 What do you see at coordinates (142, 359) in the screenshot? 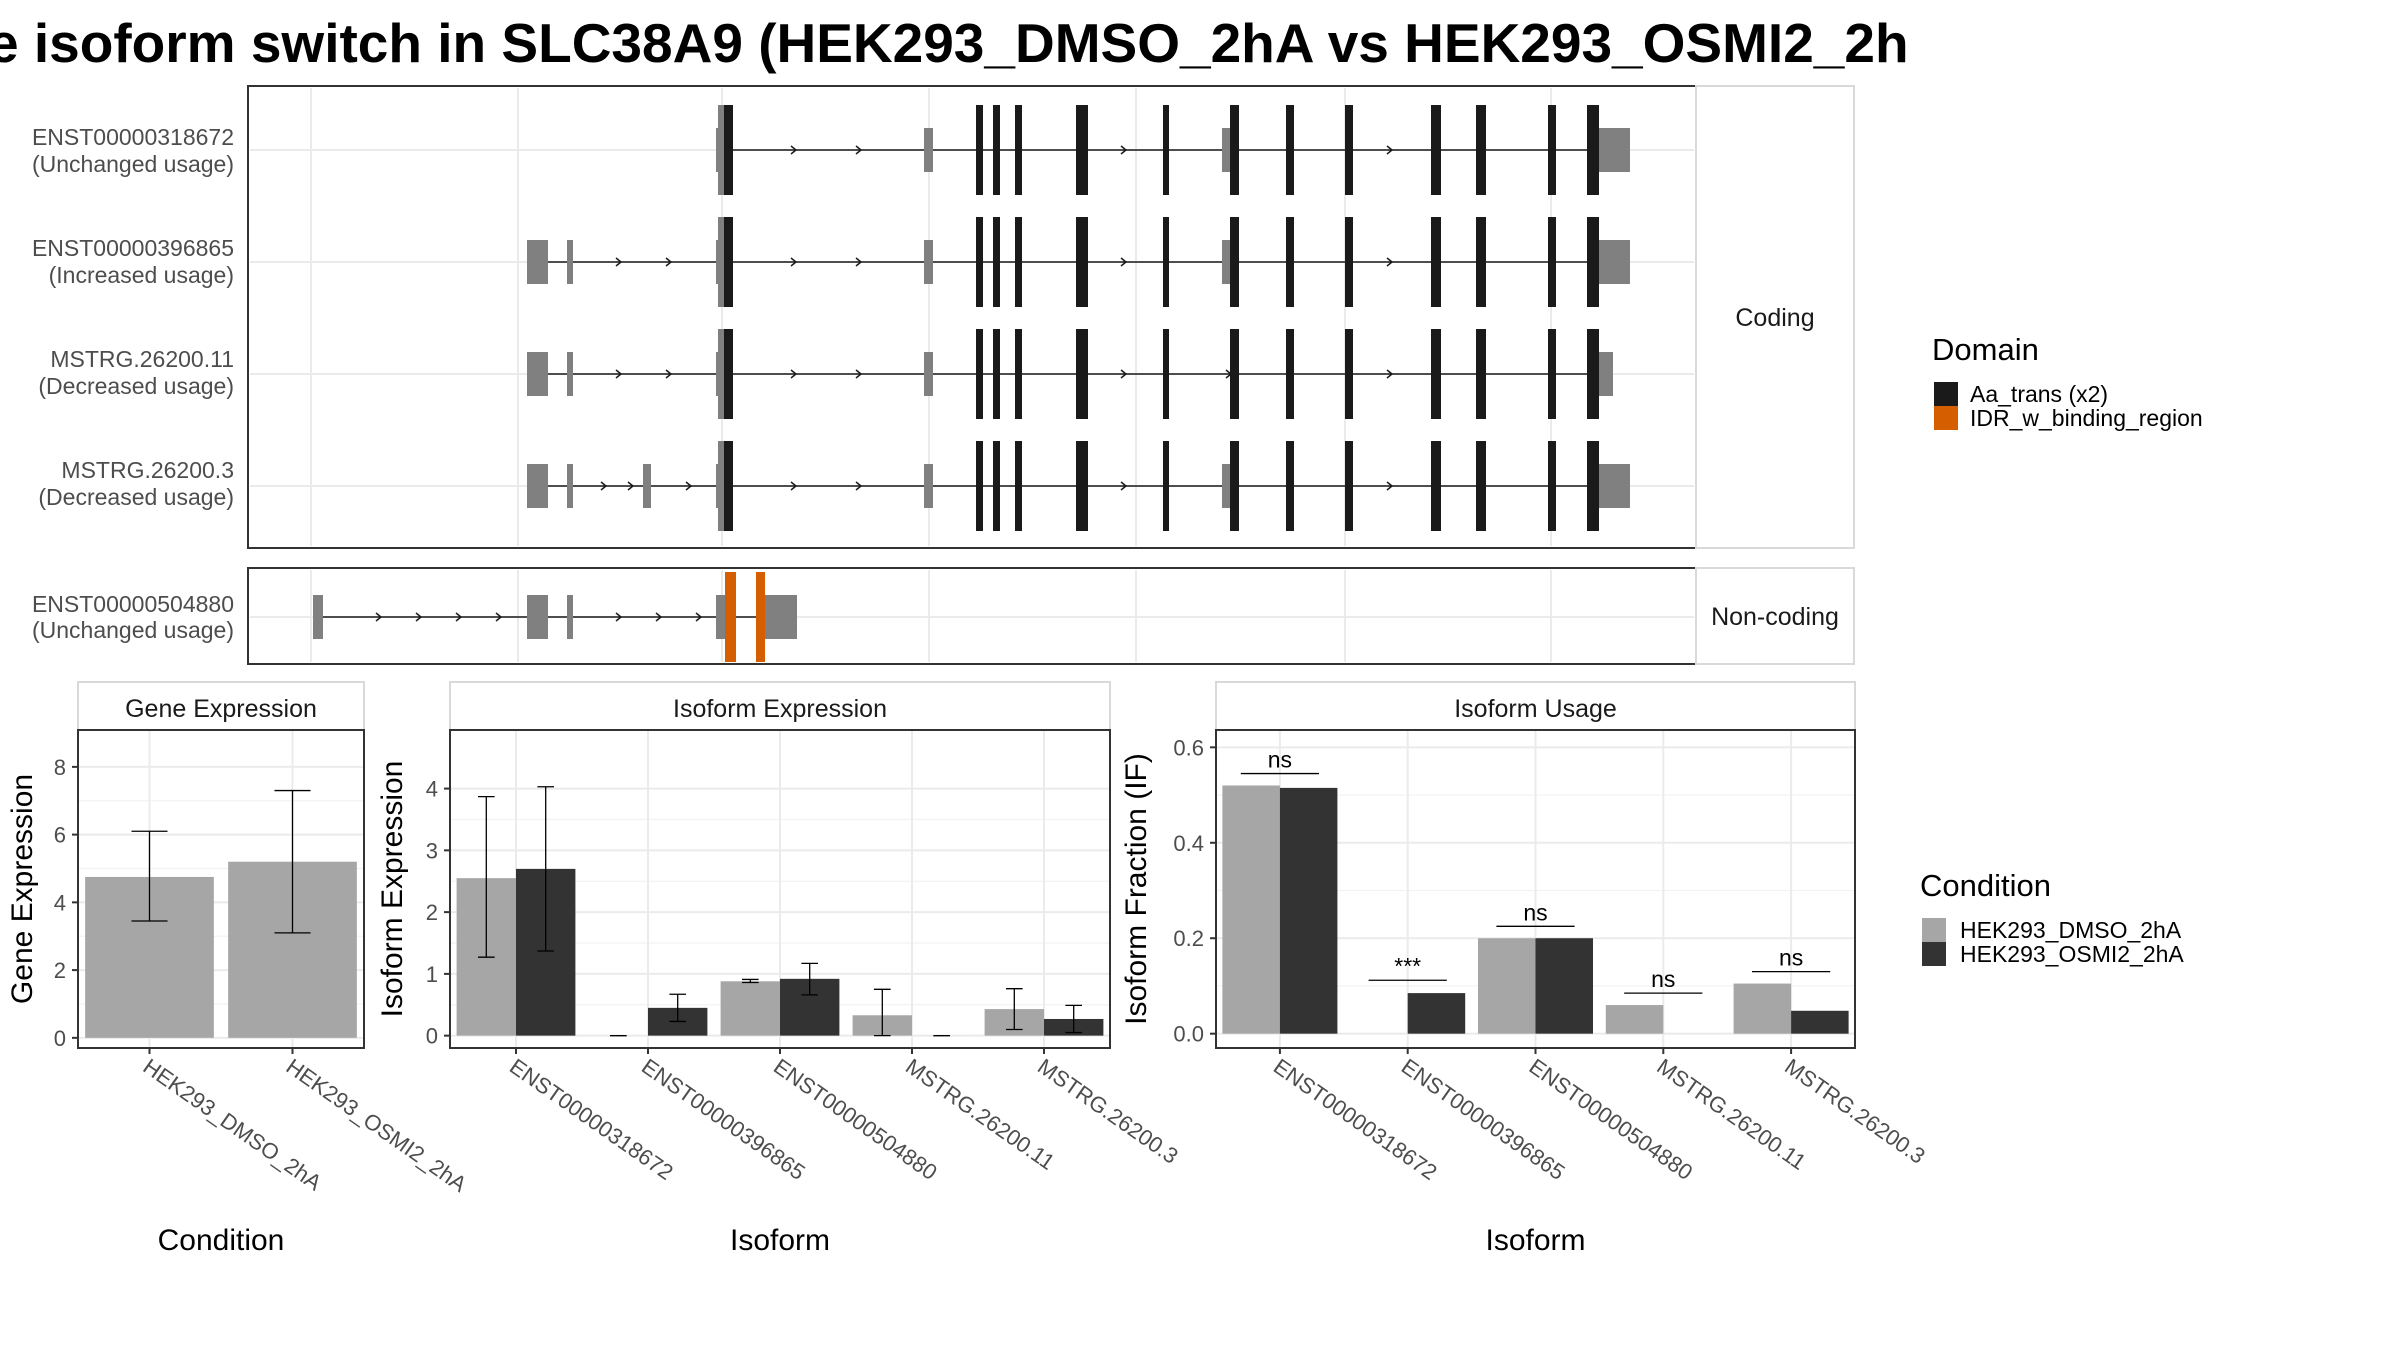
I see `transcript-label-id: MSTRG.26200.11` at bounding box center [142, 359].